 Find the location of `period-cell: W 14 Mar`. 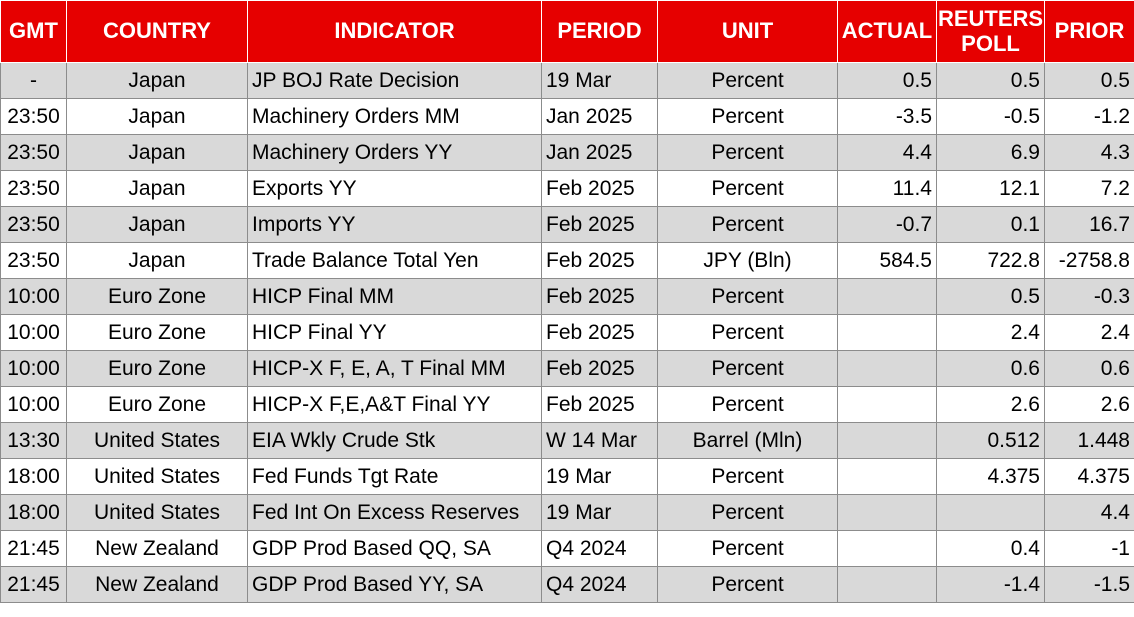

period-cell: W 14 Mar is located at coordinates (599, 440).